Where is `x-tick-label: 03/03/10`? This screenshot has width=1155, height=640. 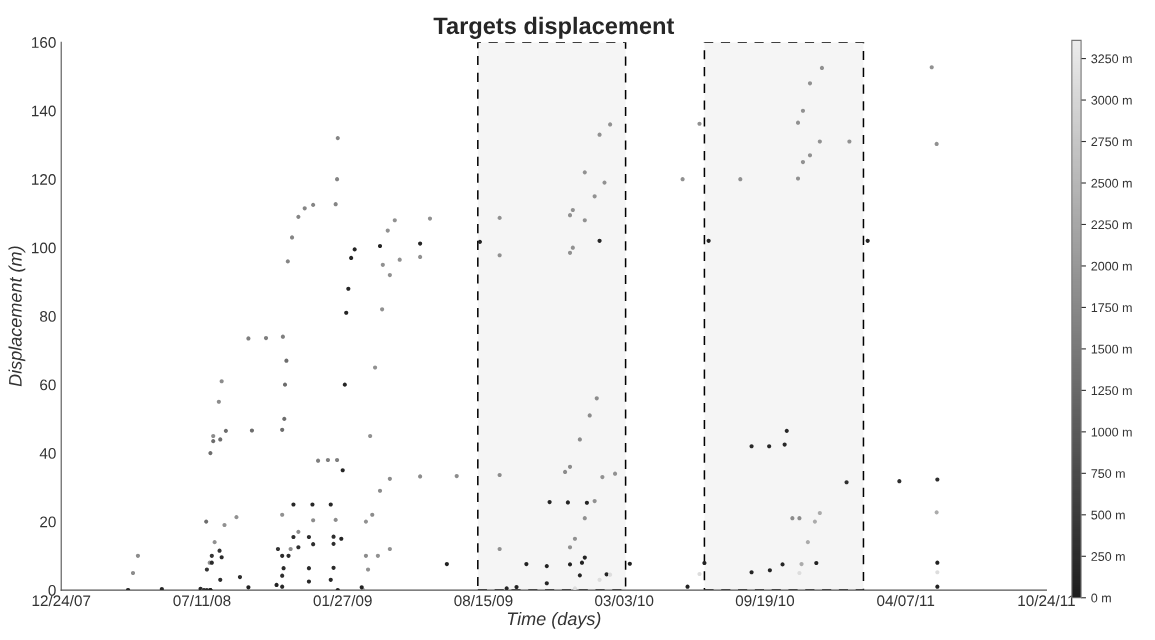
x-tick-label: 03/03/10 is located at coordinates (624, 600).